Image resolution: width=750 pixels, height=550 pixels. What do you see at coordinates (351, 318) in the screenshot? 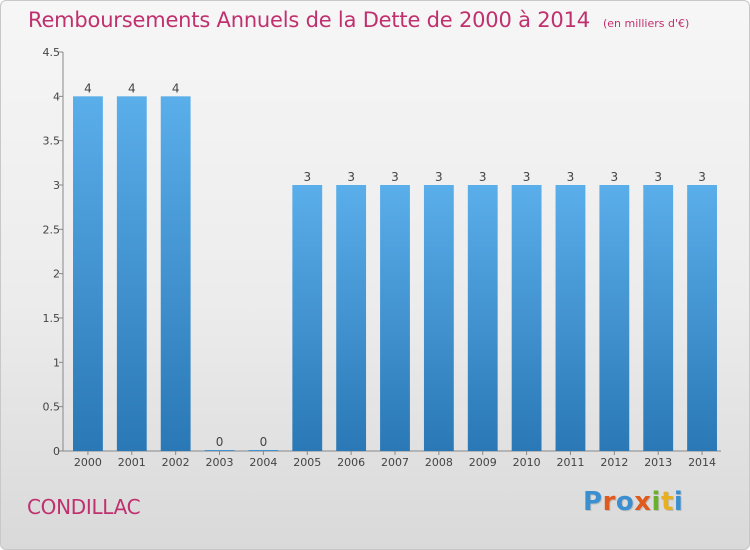
I see `bar-2006` at bounding box center [351, 318].